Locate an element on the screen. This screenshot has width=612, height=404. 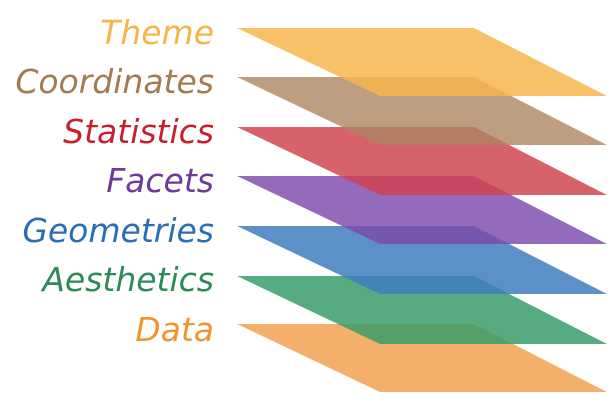
statistics-layer-plane is located at coordinates (422, 161).